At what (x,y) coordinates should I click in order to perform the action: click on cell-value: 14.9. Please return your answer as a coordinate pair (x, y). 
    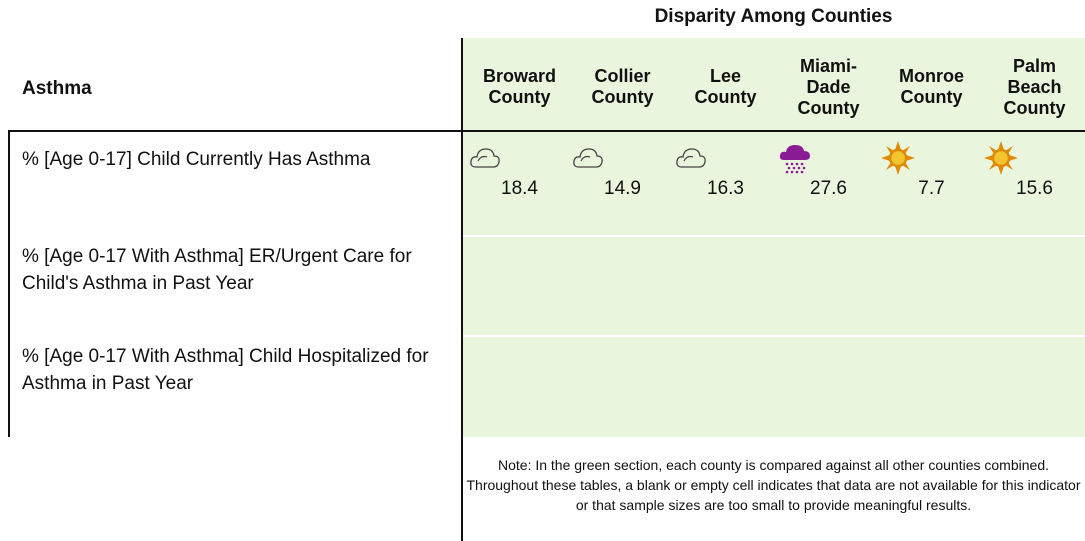
    Looking at the image, I should click on (622, 188).